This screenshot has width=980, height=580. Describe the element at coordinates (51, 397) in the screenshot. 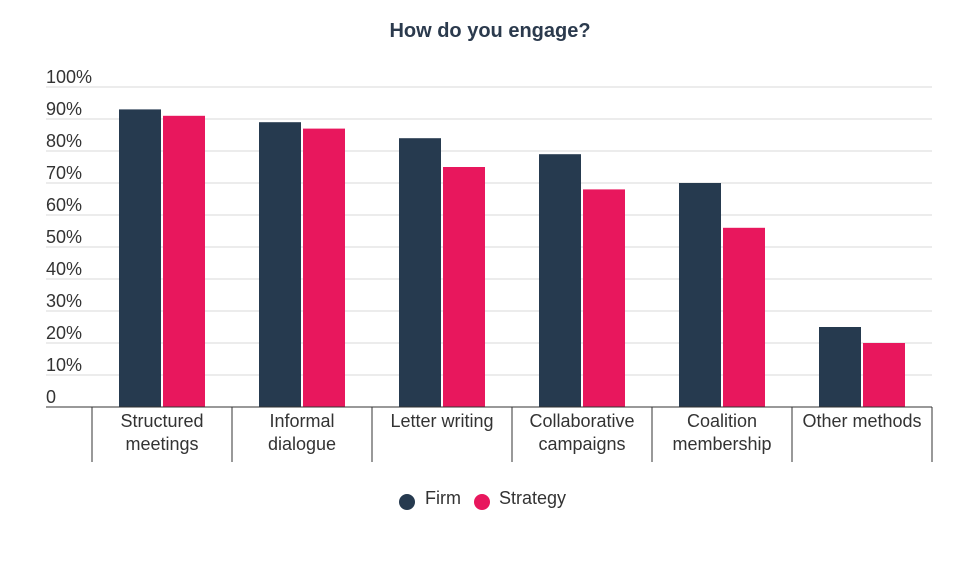

I see `y-tick-label: 0` at that location.